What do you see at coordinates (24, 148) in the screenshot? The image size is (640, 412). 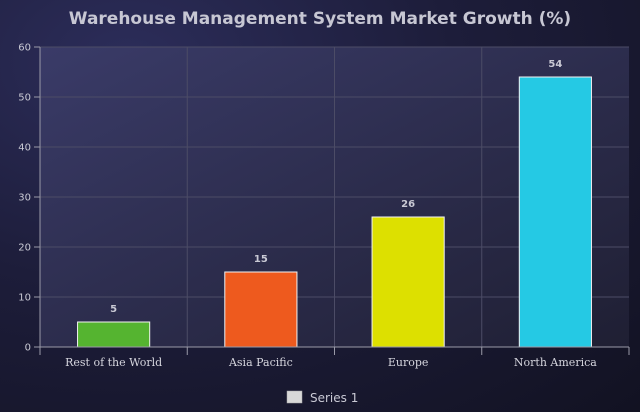 I see `y-tick-label: 40` at bounding box center [24, 148].